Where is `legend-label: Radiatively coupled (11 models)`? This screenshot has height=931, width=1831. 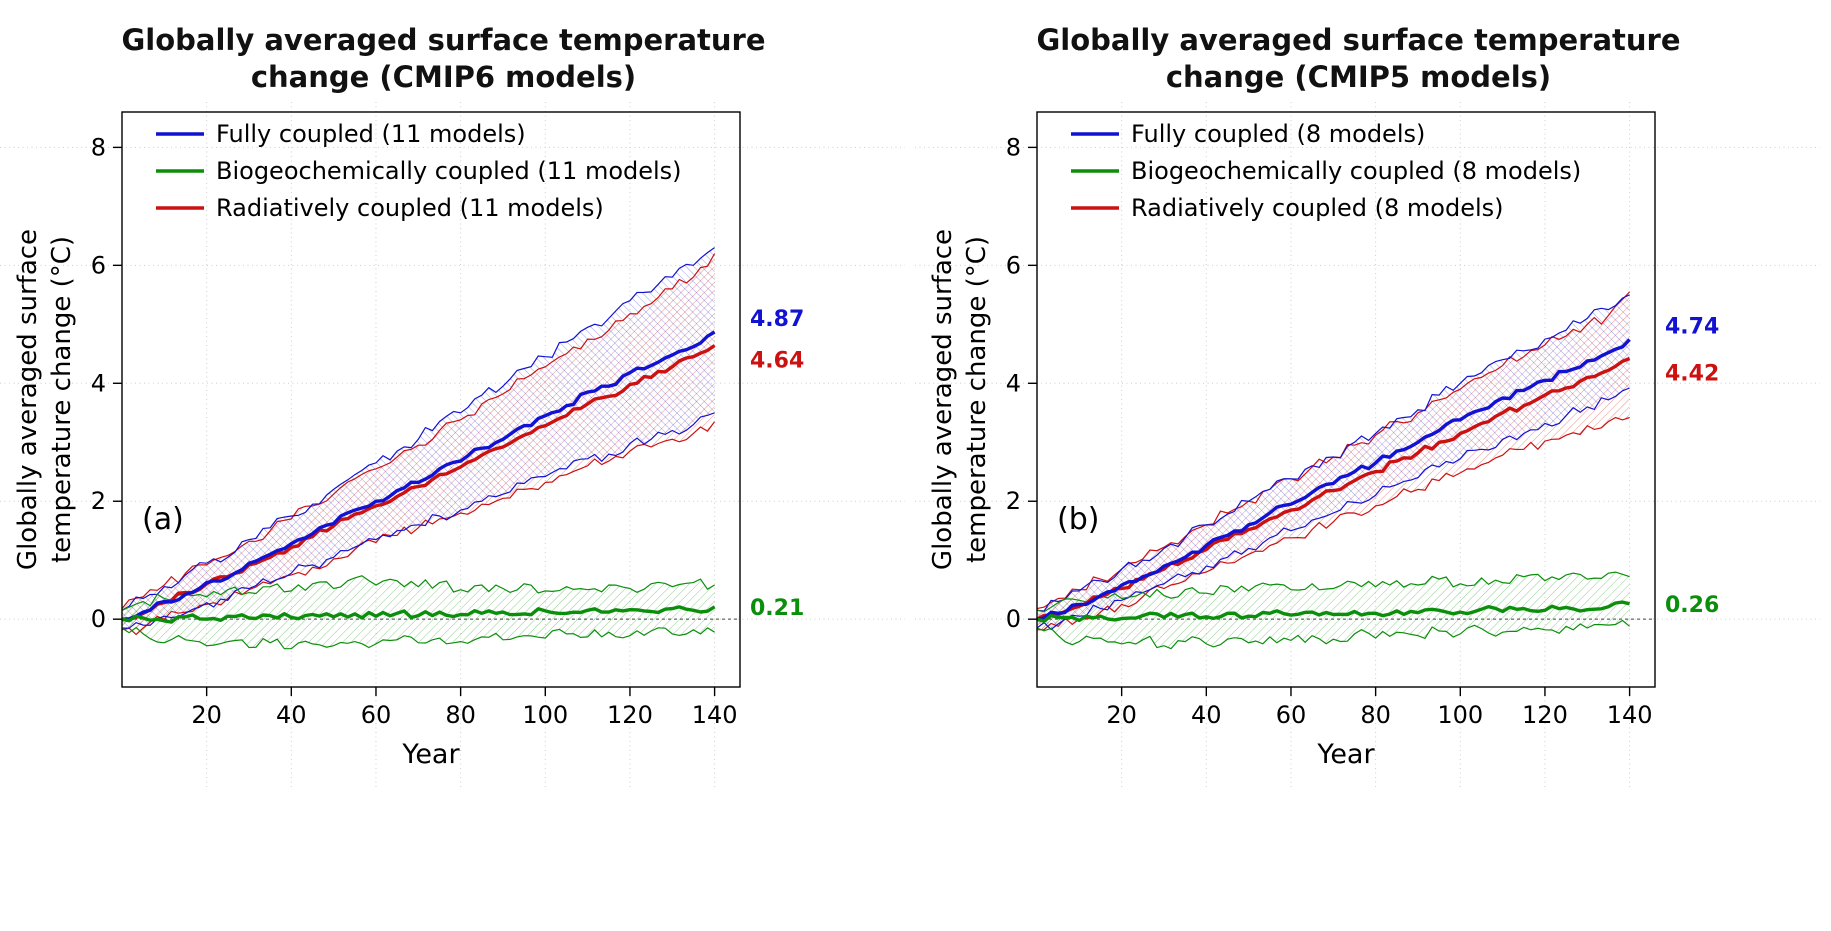 legend-label: Radiatively coupled (11 models) is located at coordinates (410, 208).